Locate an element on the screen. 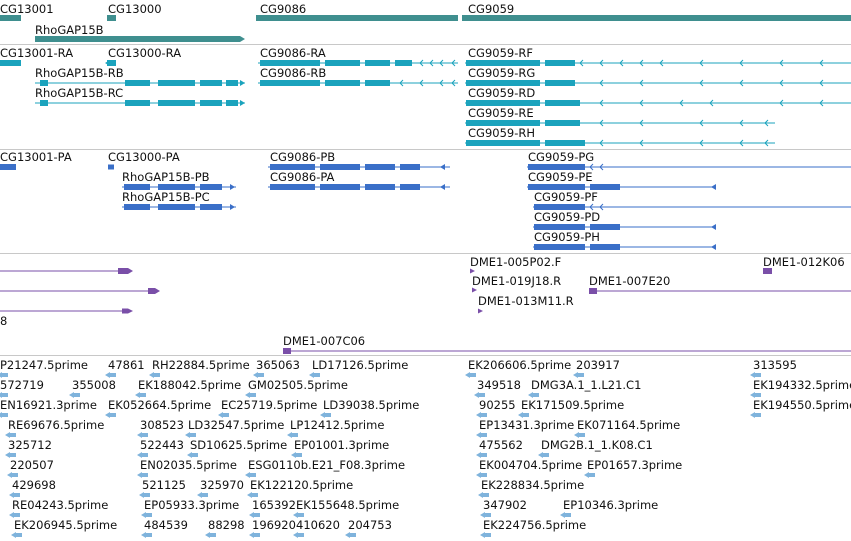 The width and height of the screenshot is (851, 541). est-label: 325970 is located at coordinates (222, 485).